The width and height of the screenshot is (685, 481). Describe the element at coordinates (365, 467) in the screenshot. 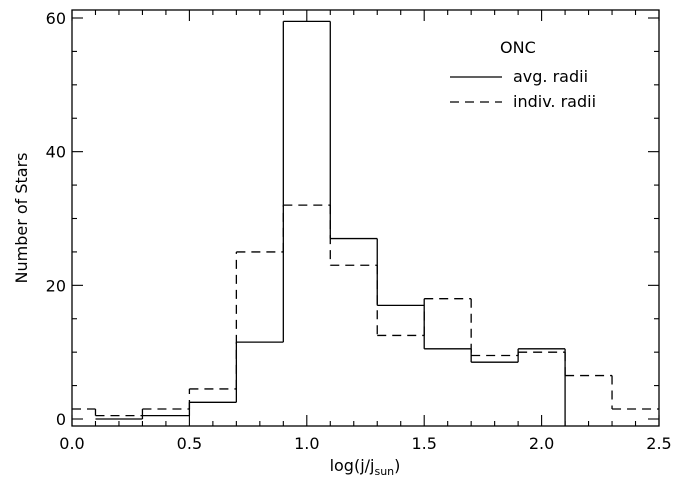

I see `x-axis-label: log(j/jsun)` at that location.